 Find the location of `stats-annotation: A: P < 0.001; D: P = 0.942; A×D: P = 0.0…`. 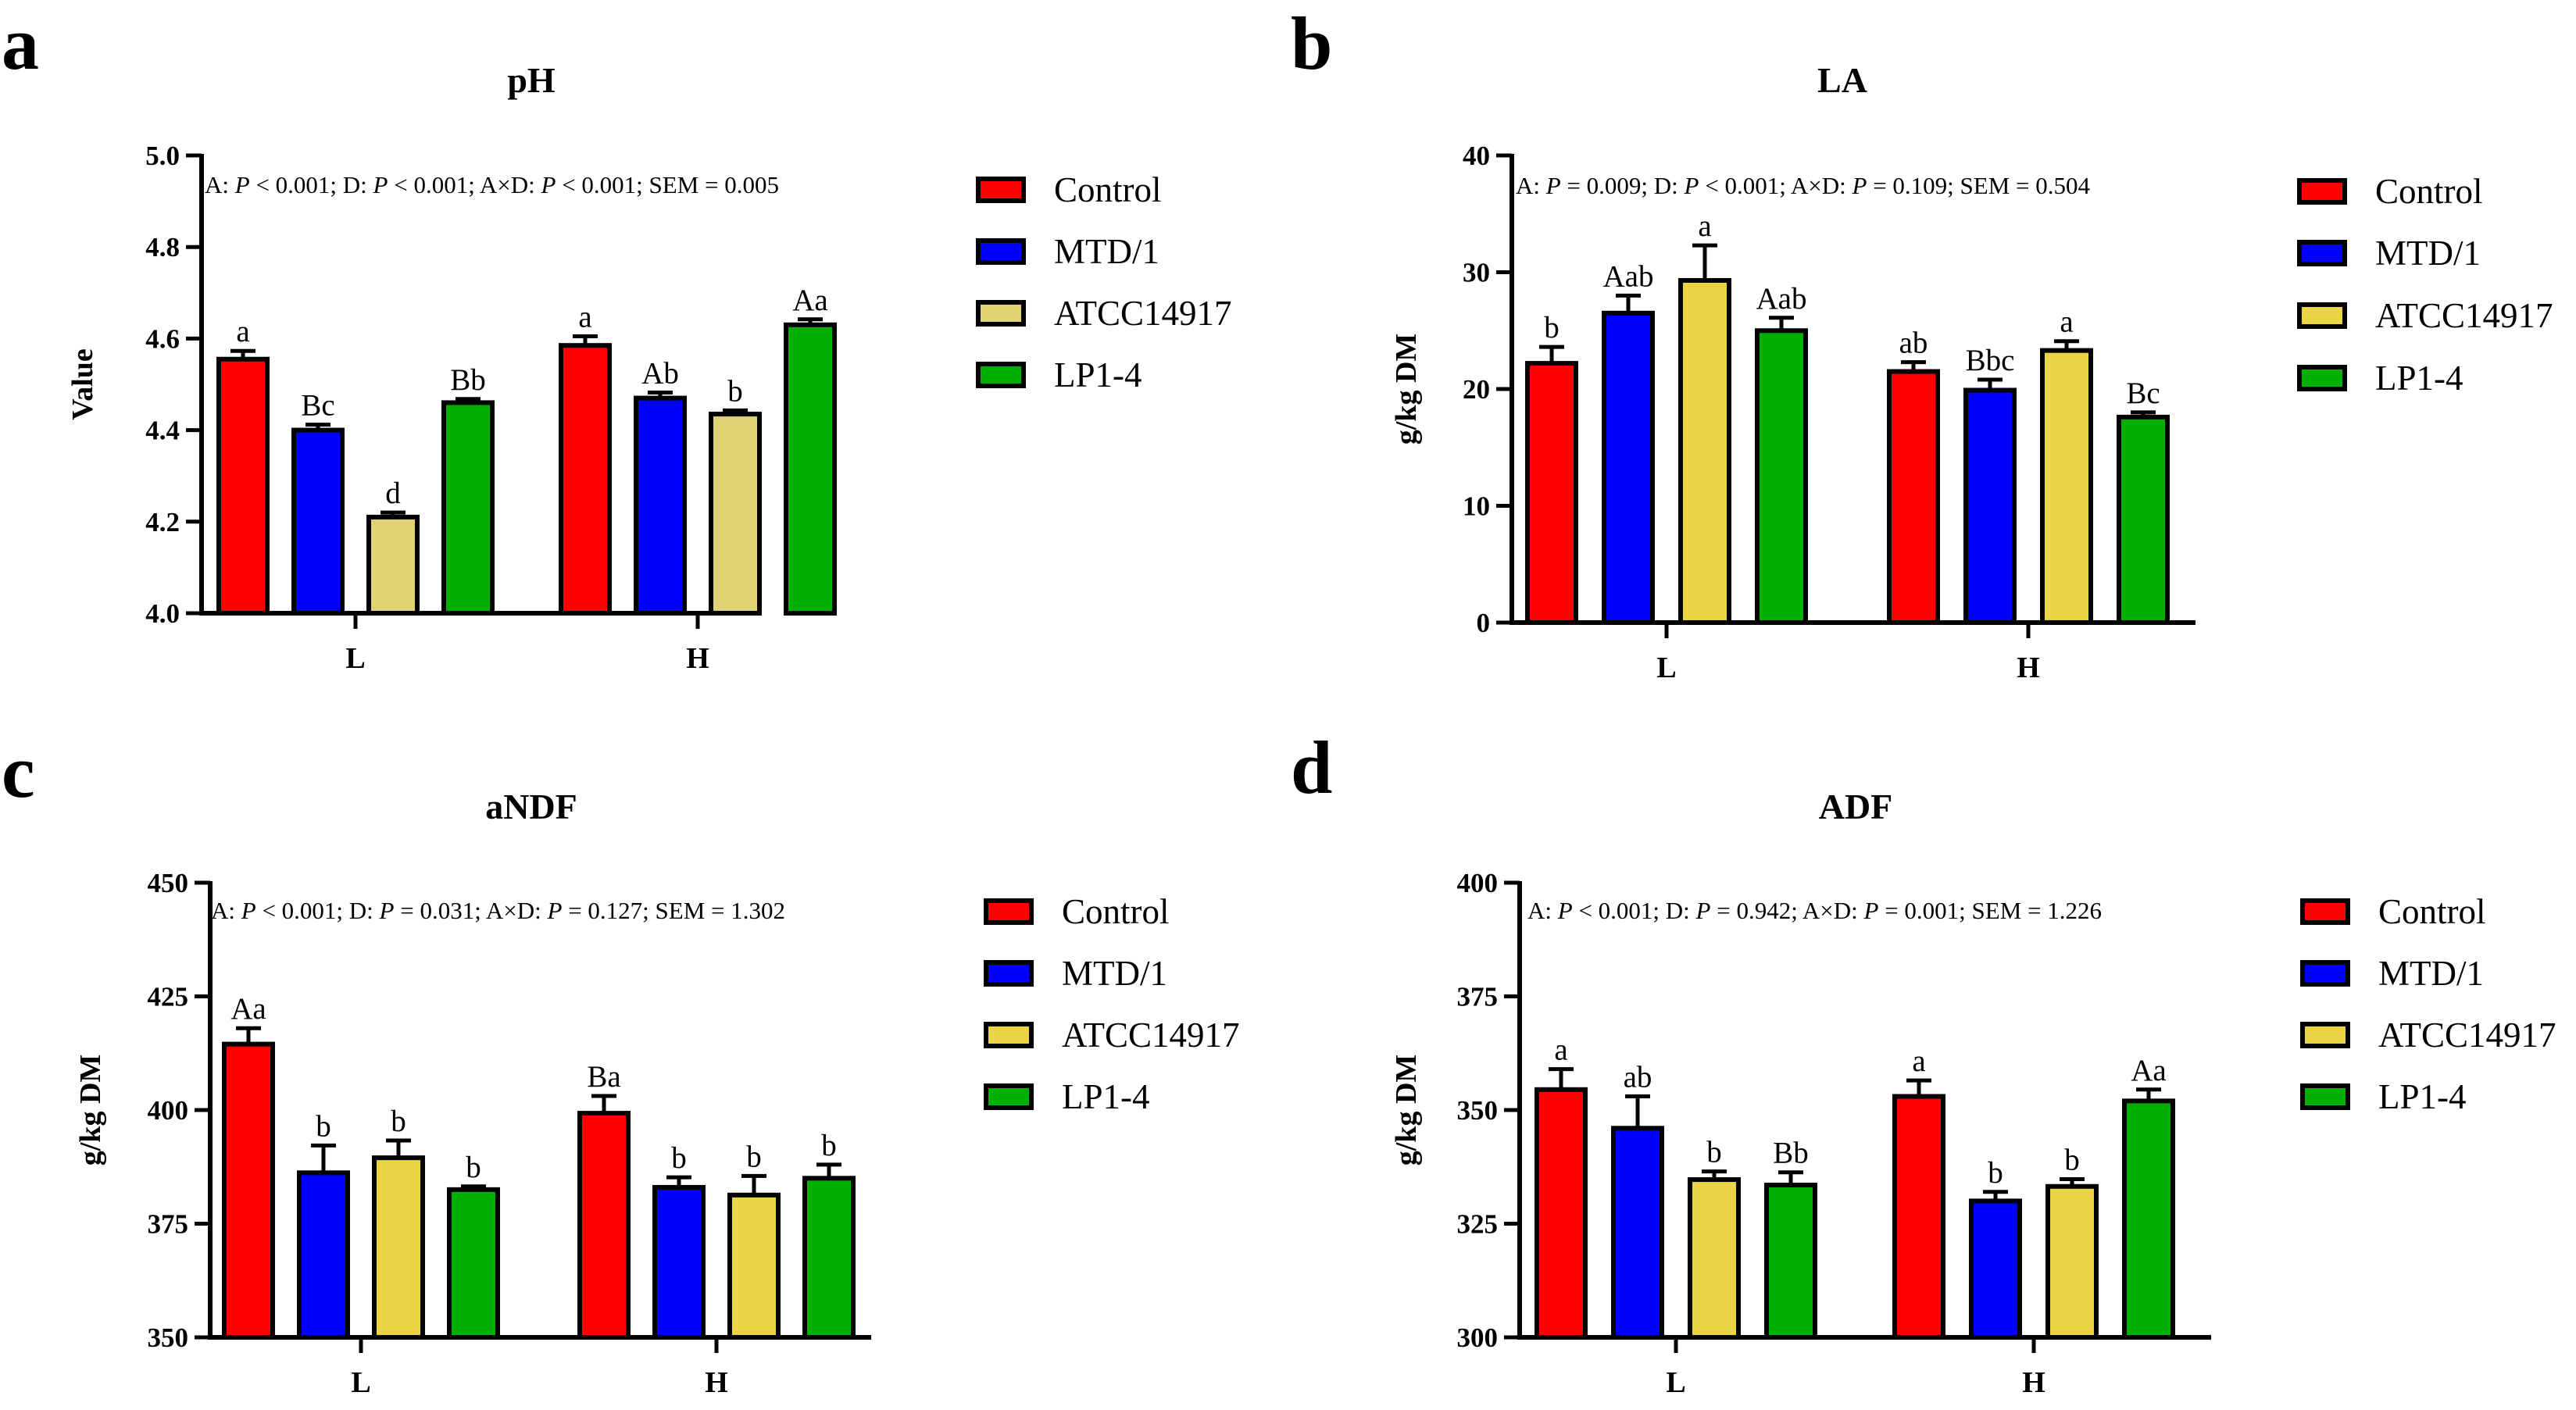

stats-annotation: A: P < 0.001; D: P = 0.942; A×D: P = 0.0… is located at coordinates (1815, 910).